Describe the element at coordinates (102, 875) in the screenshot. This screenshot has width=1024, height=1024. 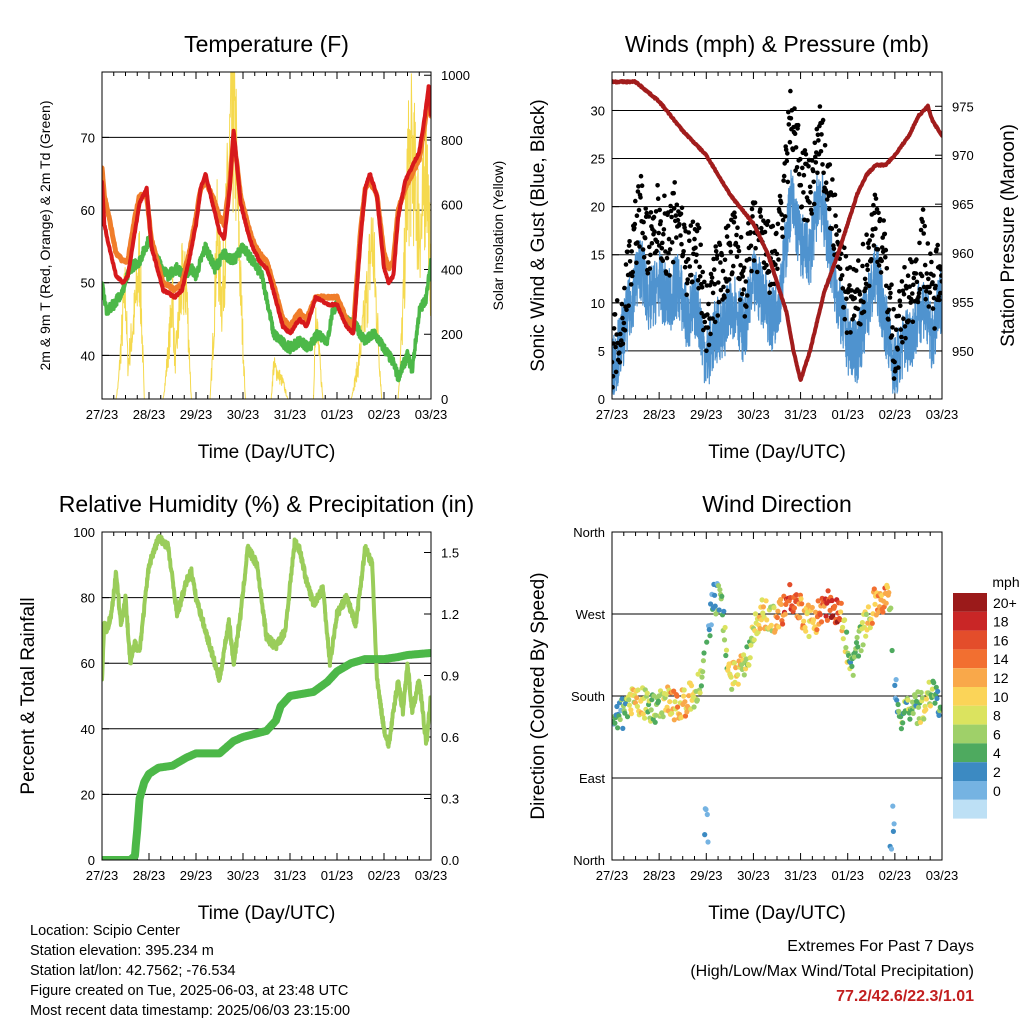
I see `x-tick-label: 27/23` at that location.